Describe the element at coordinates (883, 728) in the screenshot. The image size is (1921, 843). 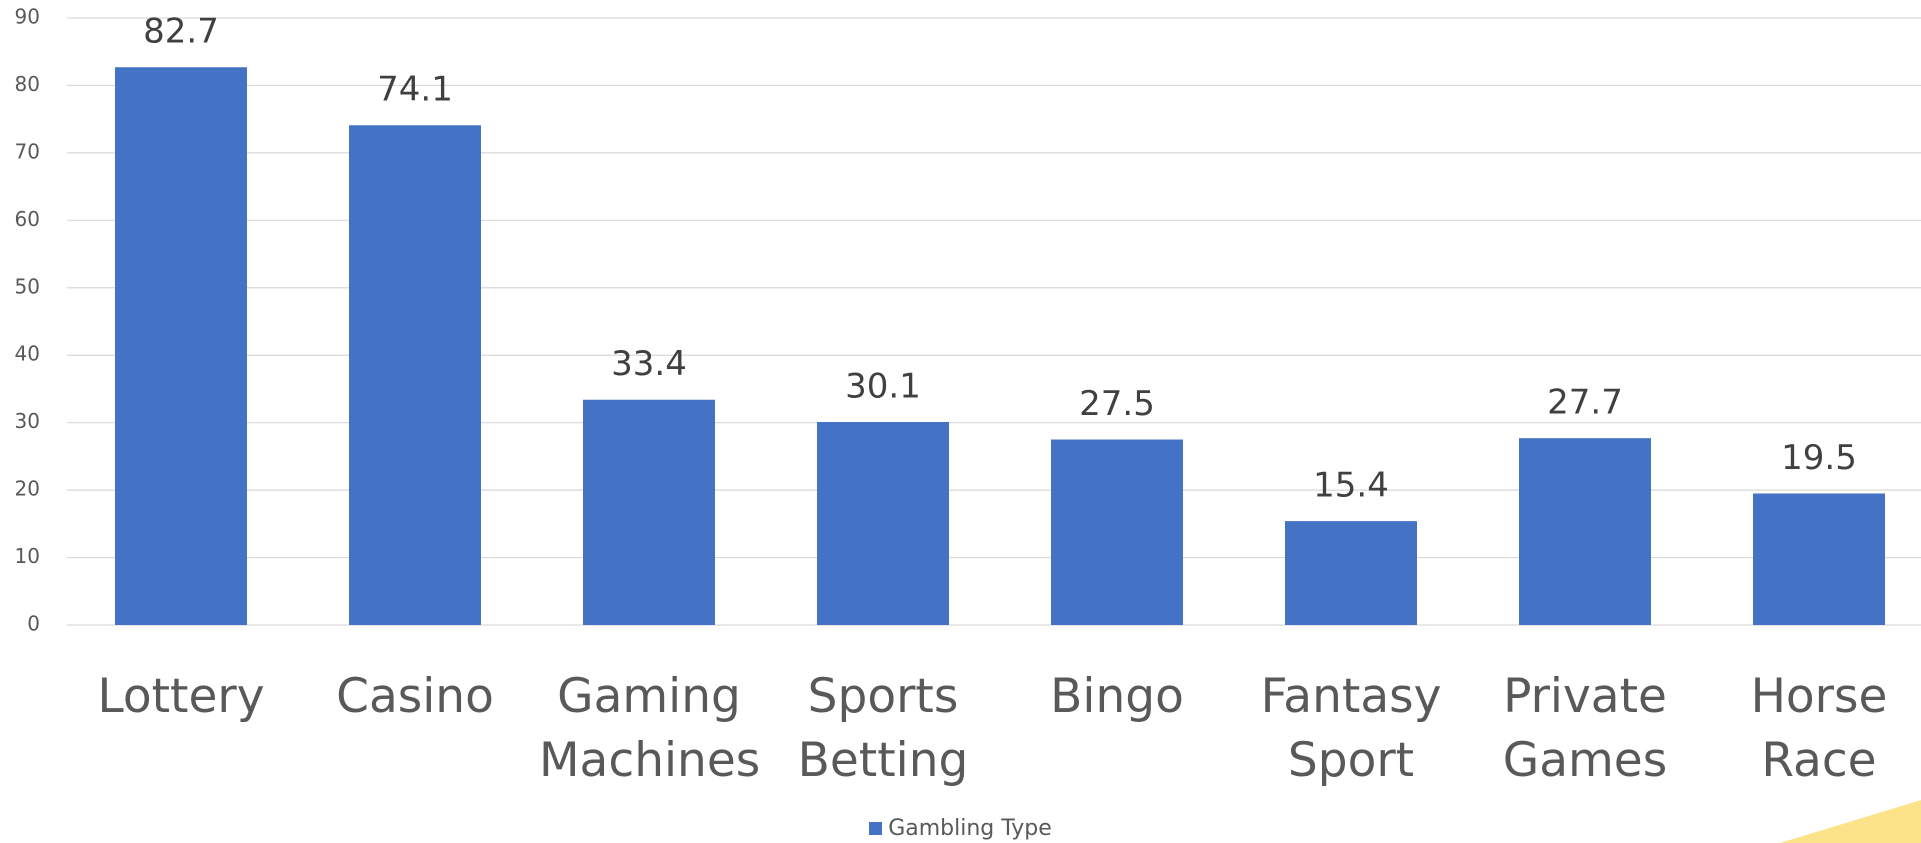
I see `x-tick-label: Sports Betting` at that location.